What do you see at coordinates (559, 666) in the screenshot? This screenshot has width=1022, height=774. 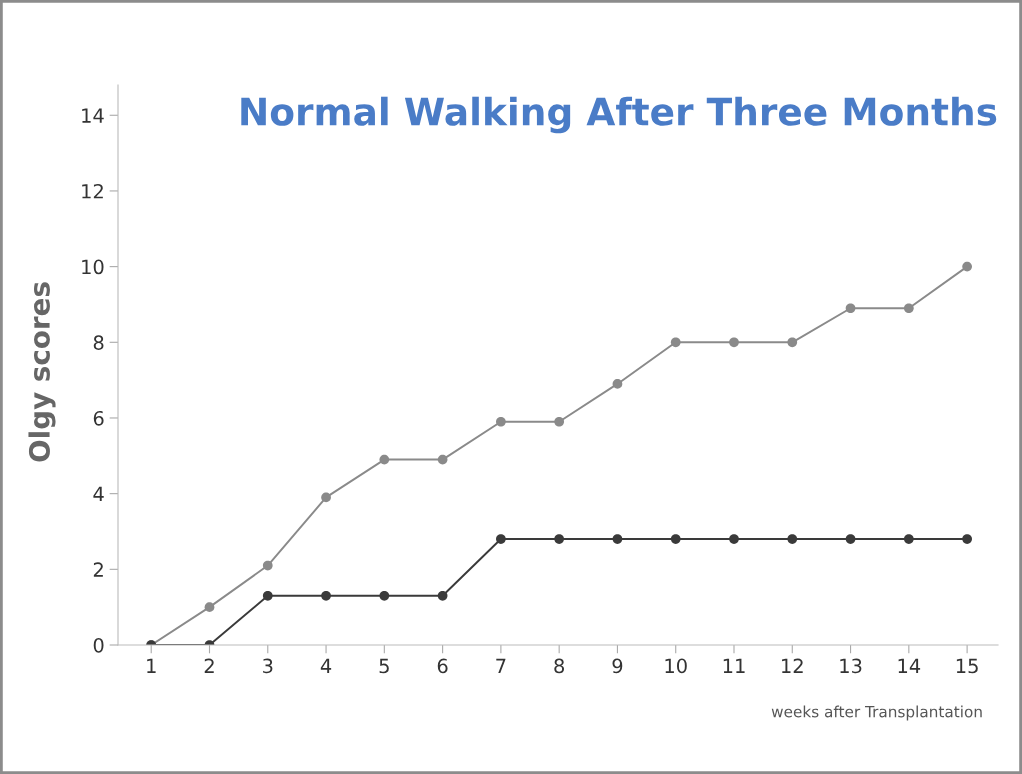 I see `x-tick-label: 8` at bounding box center [559, 666].